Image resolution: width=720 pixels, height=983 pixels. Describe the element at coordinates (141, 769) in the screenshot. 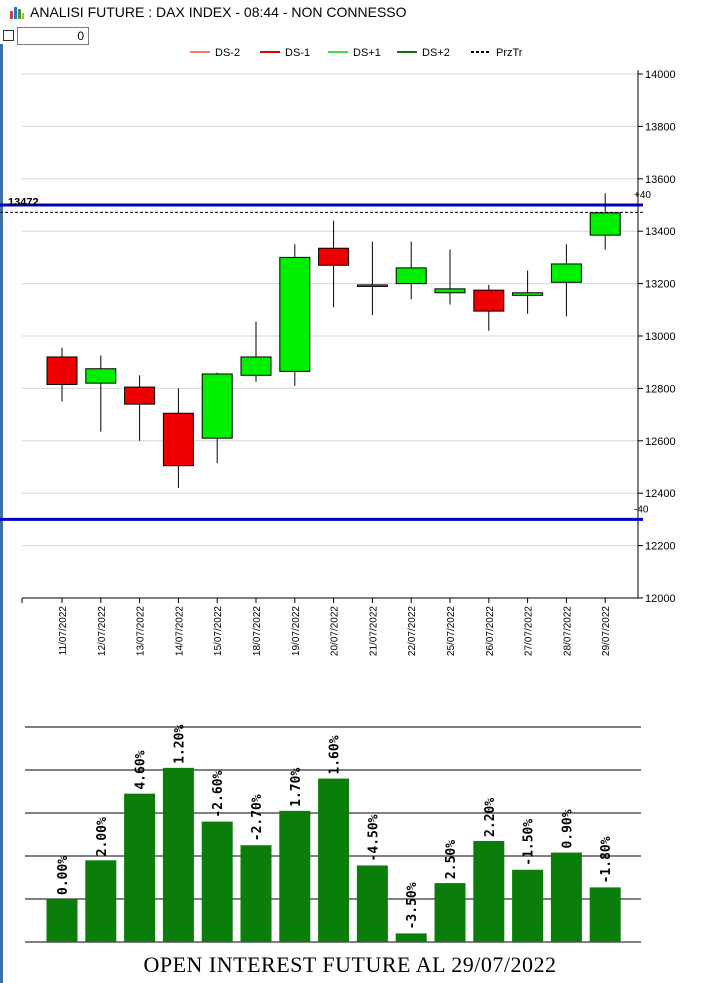

I see `oi-bar-label: 4.60%` at that location.